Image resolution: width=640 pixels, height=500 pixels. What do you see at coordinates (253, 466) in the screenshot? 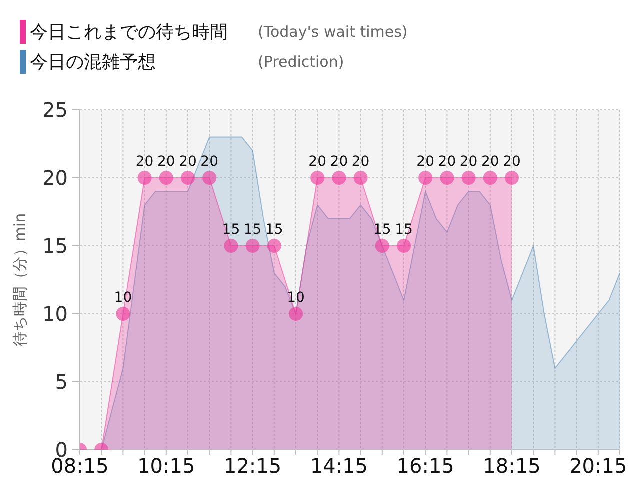
I see `x-tick-label: 12:15` at bounding box center [253, 466].